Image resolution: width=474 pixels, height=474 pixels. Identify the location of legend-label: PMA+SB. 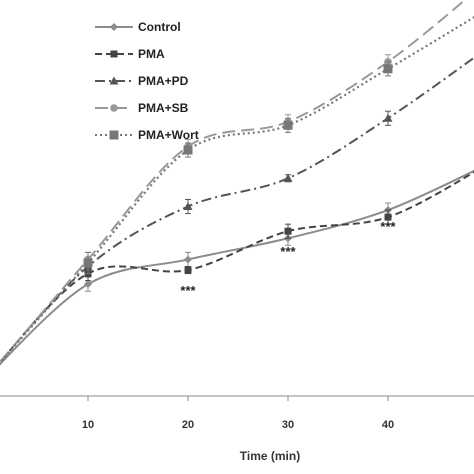
(163, 108).